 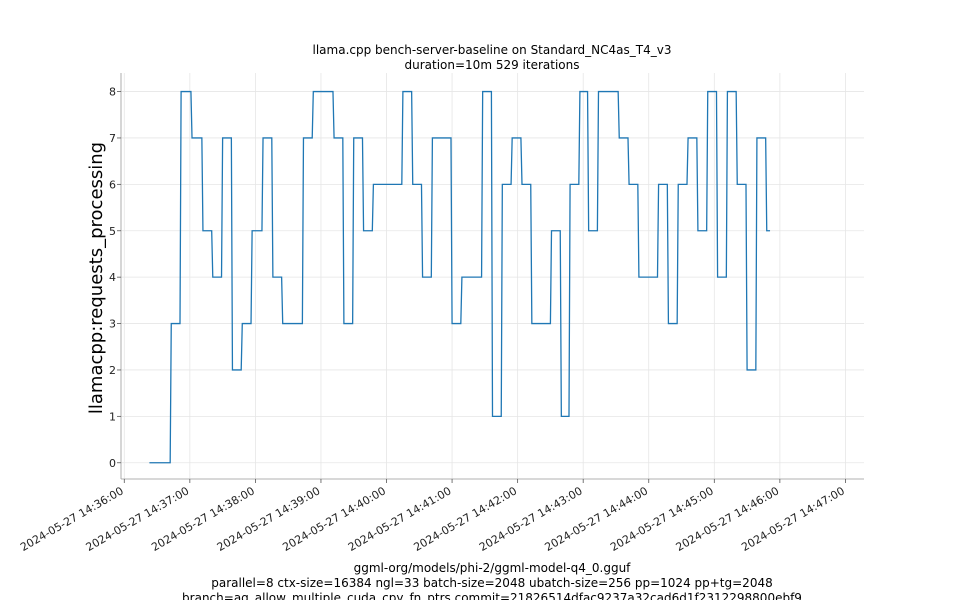 What do you see at coordinates (72, 519) in the screenshot?
I see `x-tick-label: 2024-05-27 14:36:00` at bounding box center [72, 519].